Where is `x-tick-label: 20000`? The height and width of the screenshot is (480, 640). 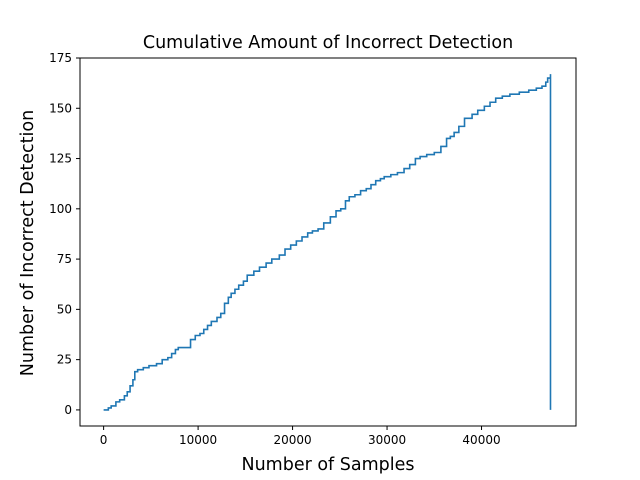
x-tick-label: 20000 is located at coordinates (292, 440).